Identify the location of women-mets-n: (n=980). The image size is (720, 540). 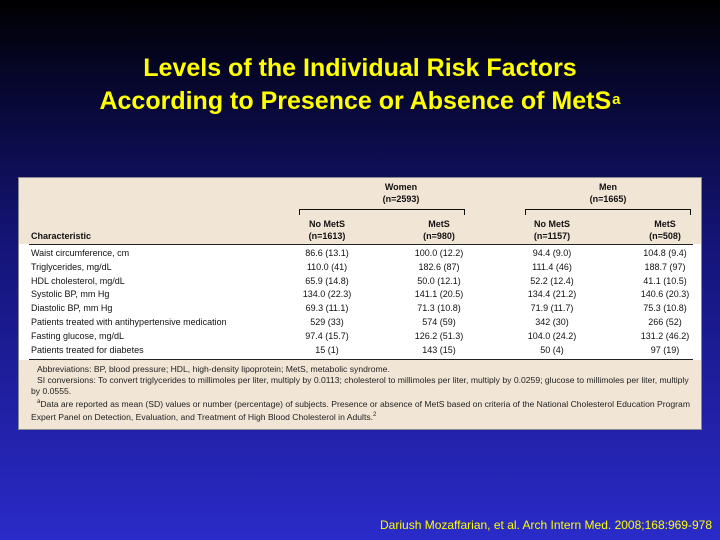
(439, 236).